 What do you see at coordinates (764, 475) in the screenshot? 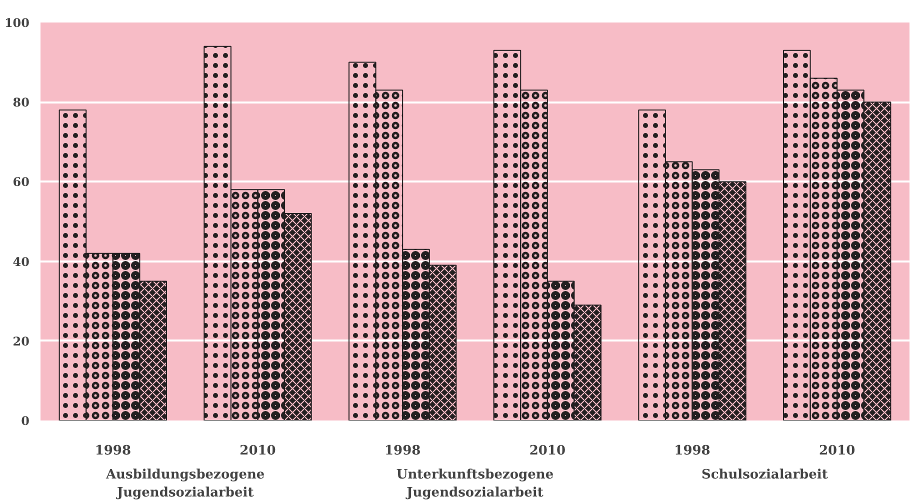
I see `text: Schulsozialarbeit` at bounding box center [764, 475].